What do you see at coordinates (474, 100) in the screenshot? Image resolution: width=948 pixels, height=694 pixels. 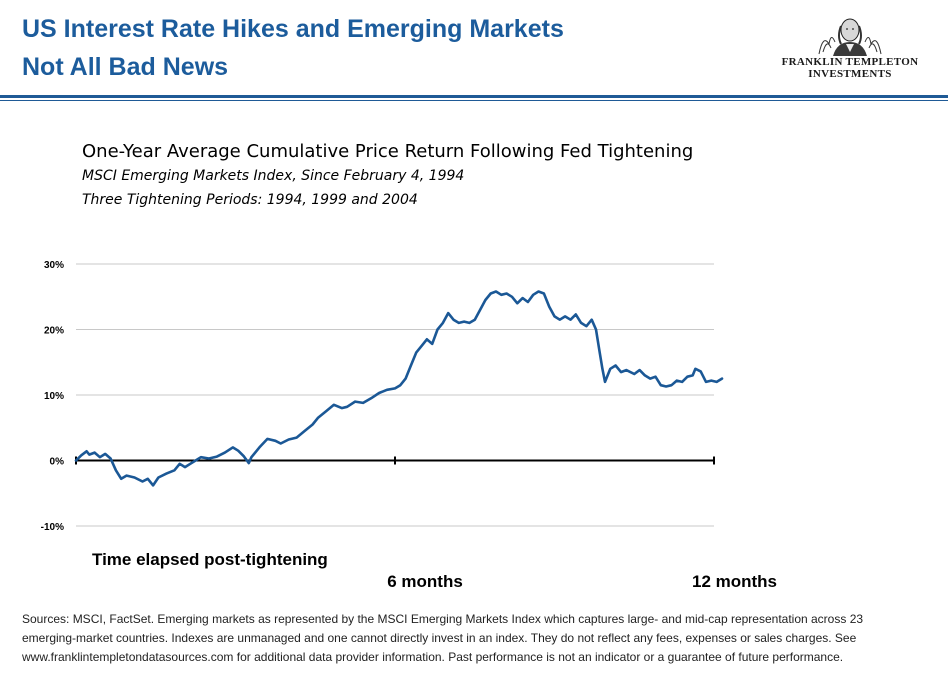 I see `header-rule-thin` at bounding box center [474, 100].